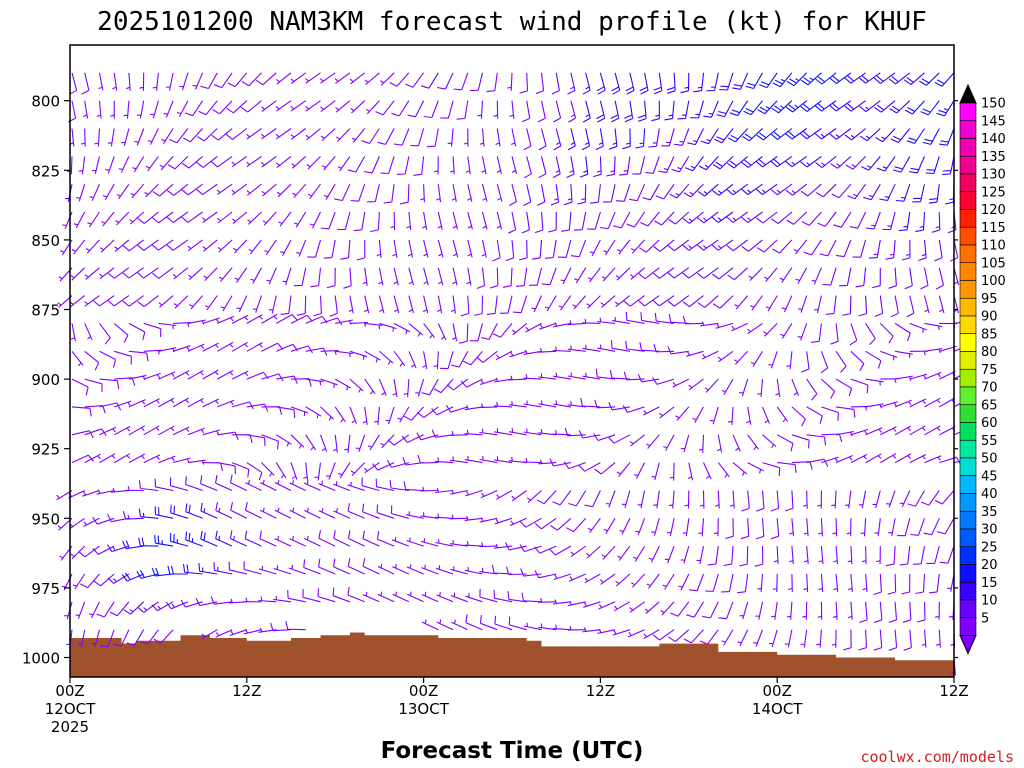 The width and height of the screenshot is (1024, 768). What do you see at coordinates (989, 423) in the screenshot?
I see `colorbar-label: 60` at bounding box center [989, 423].